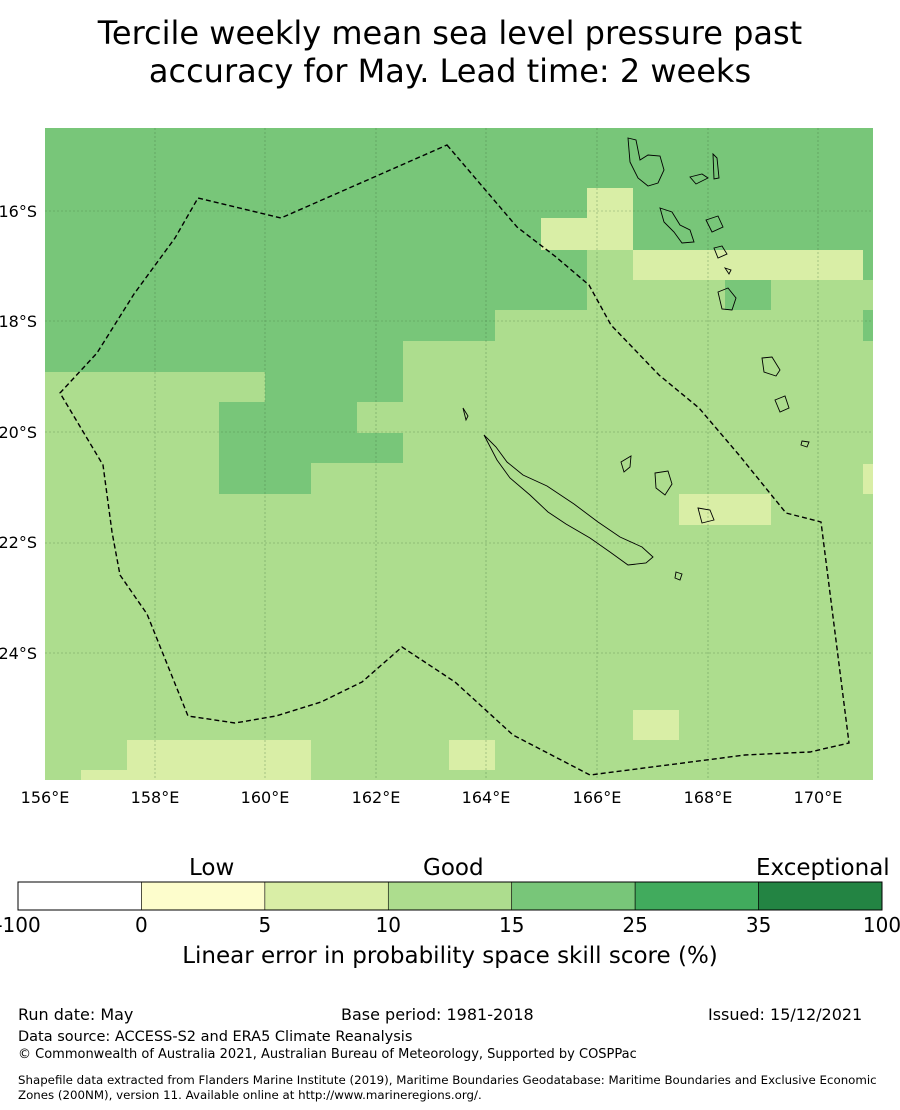 The width and height of the screenshot is (900, 1110). I want to click on colorbar-tick-label: 100, so click(881, 925).